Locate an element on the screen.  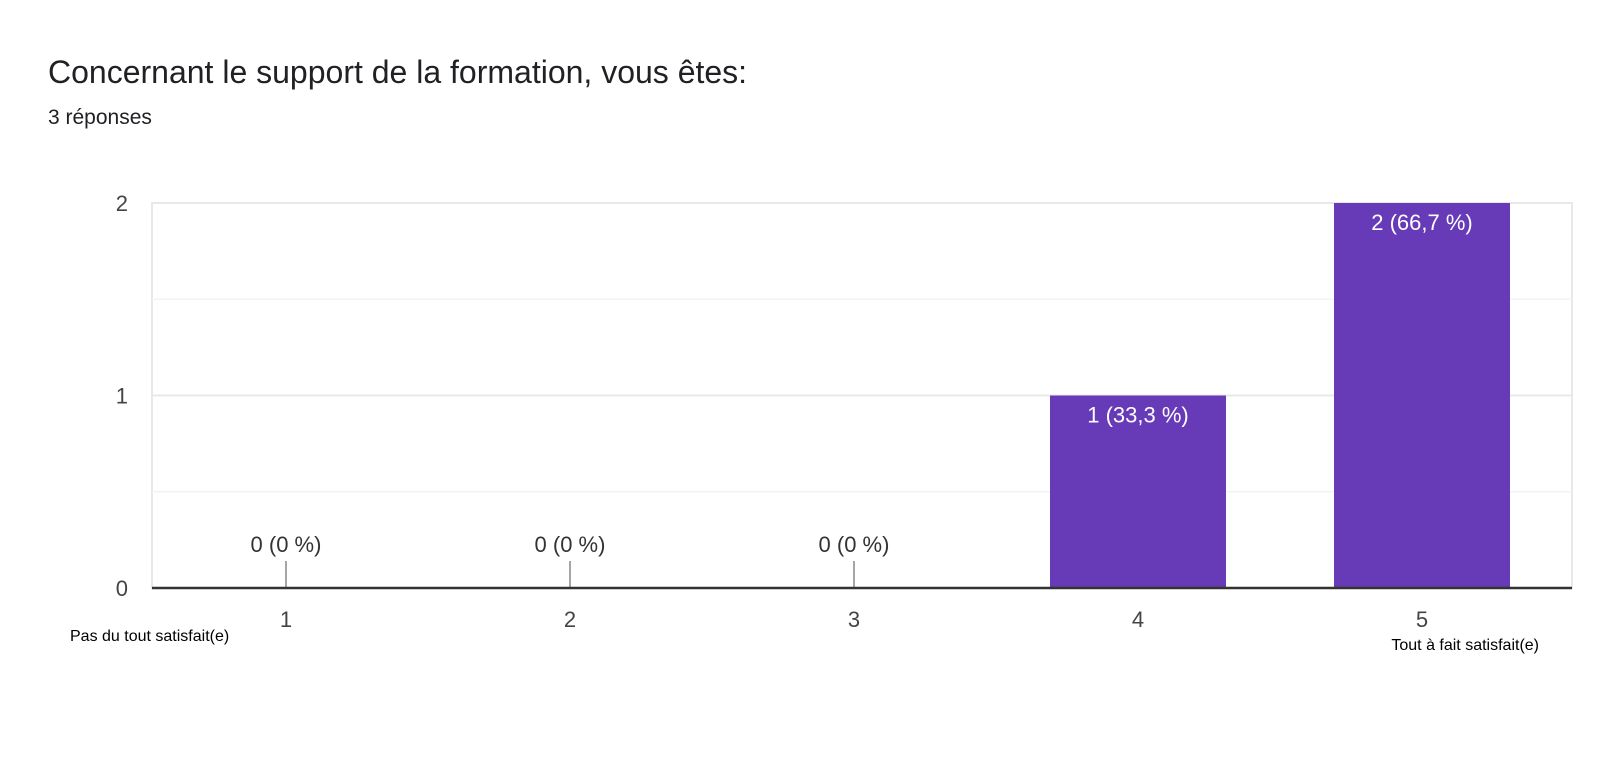
x-tick-label: 2 is located at coordinates (570, 619).